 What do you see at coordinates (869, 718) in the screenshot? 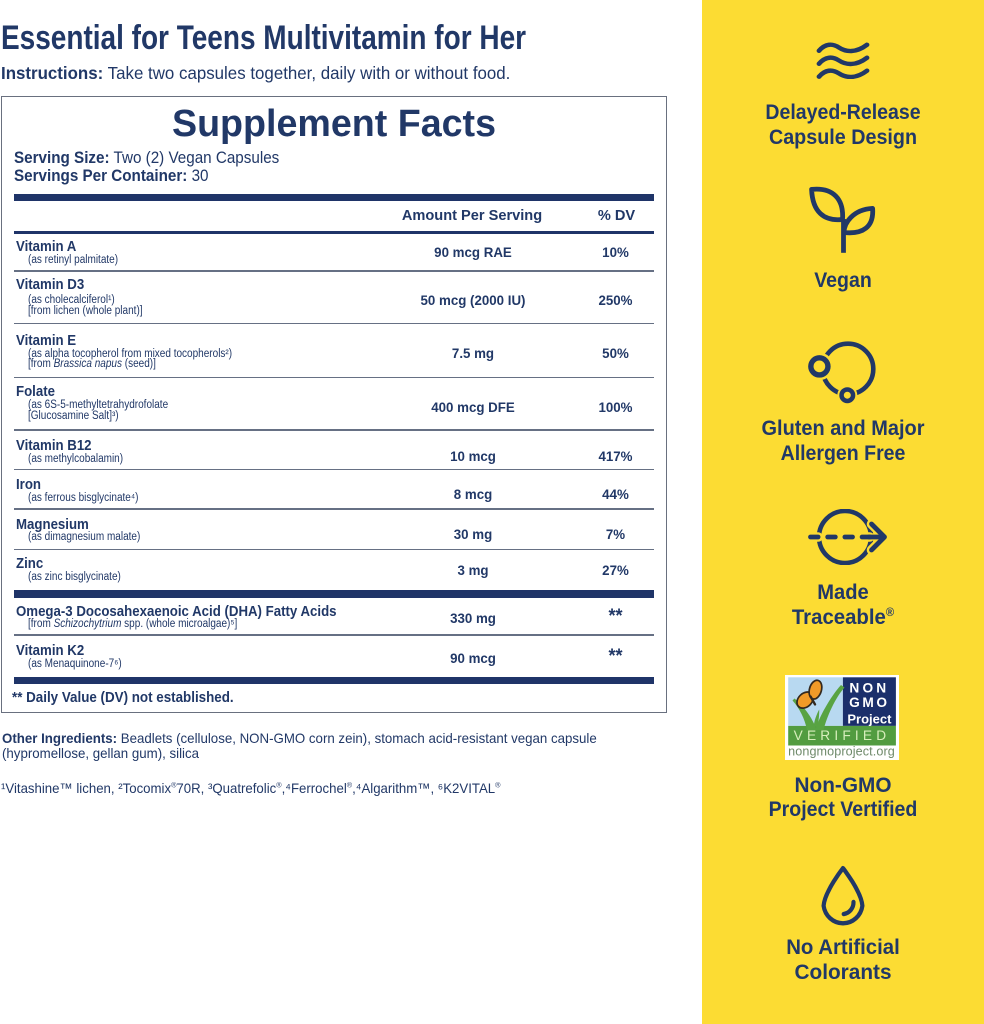
I see `svg-text: Project` at bounding box center [869, 718].